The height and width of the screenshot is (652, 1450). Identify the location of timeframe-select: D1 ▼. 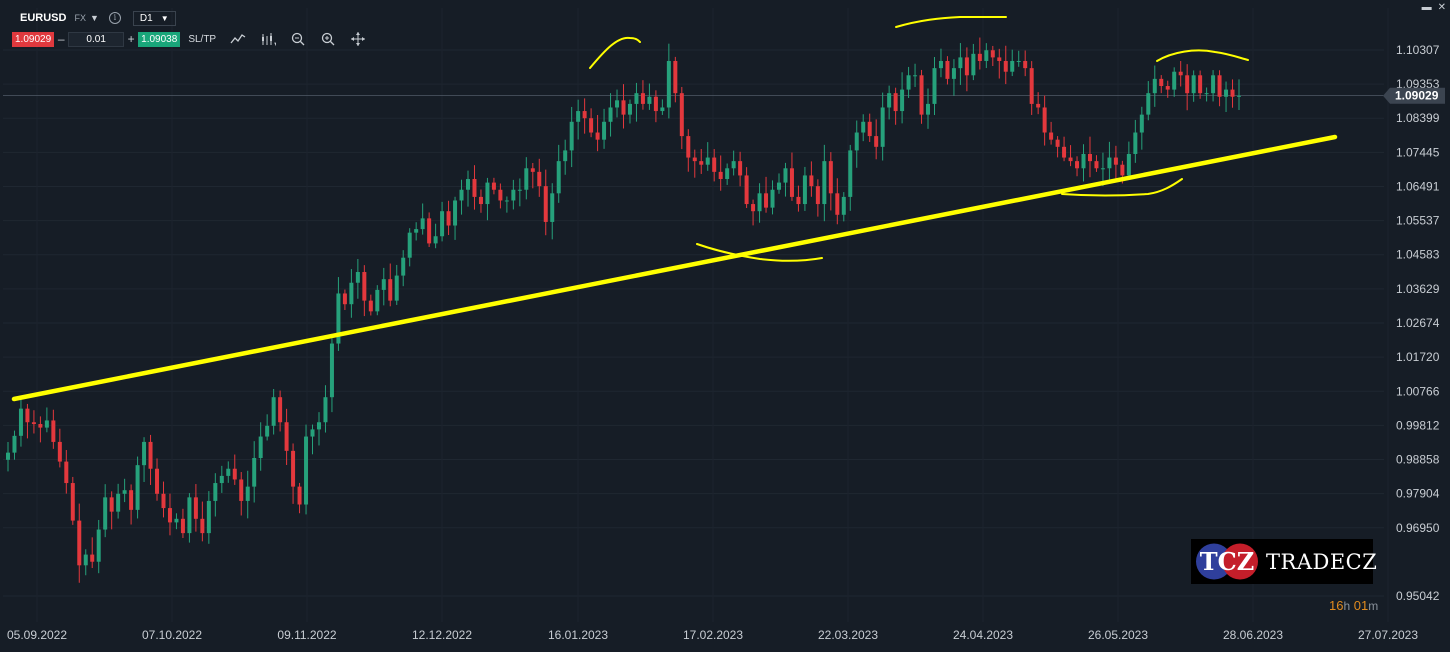
(154, 18).